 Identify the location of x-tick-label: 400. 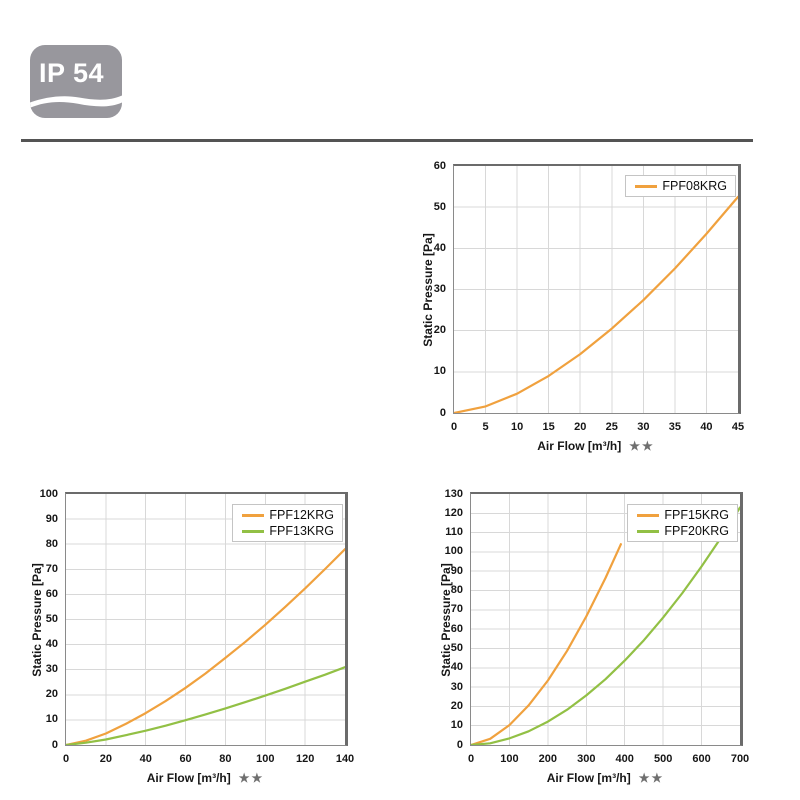
(624, 759).